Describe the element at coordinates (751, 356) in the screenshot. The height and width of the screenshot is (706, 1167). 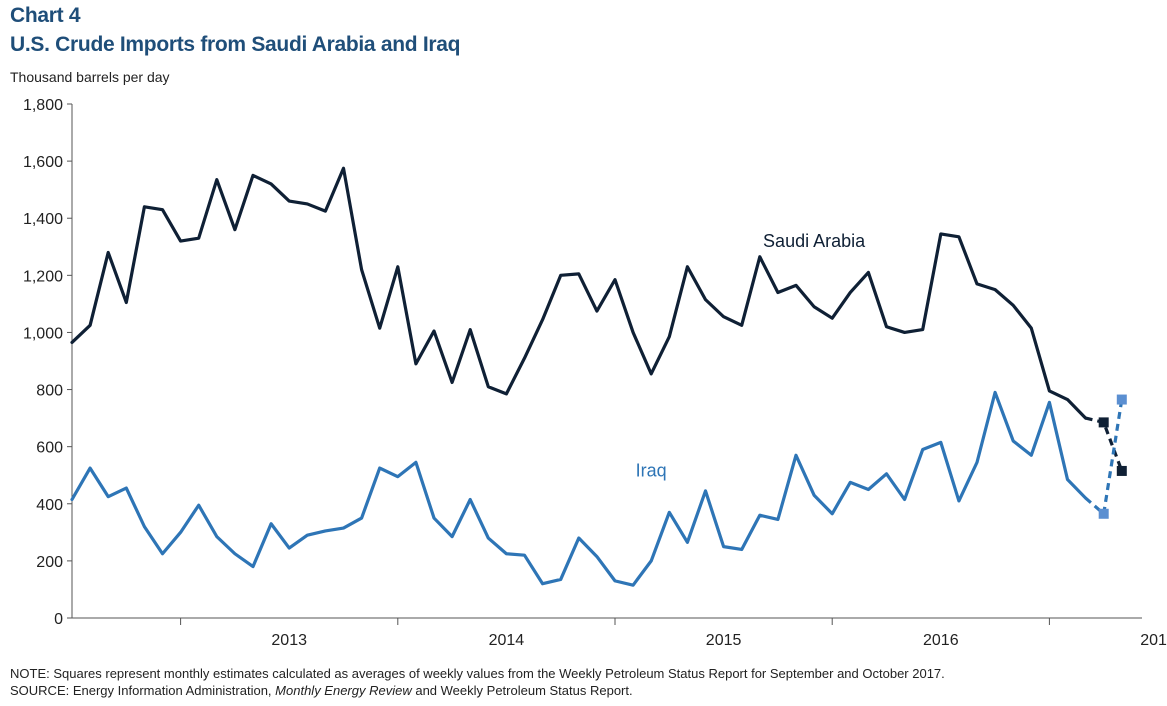
I see `chart-annotations: Saudi Arabia Iraq` at that location.